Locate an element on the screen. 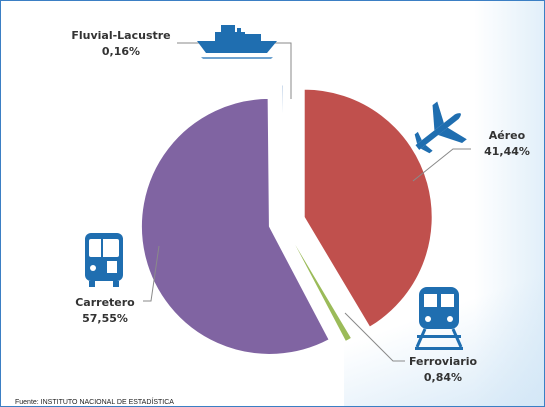 Image resolution: width=545 pixels, height=407 pixels. airplane-icon is located at coordinates (440, 127).